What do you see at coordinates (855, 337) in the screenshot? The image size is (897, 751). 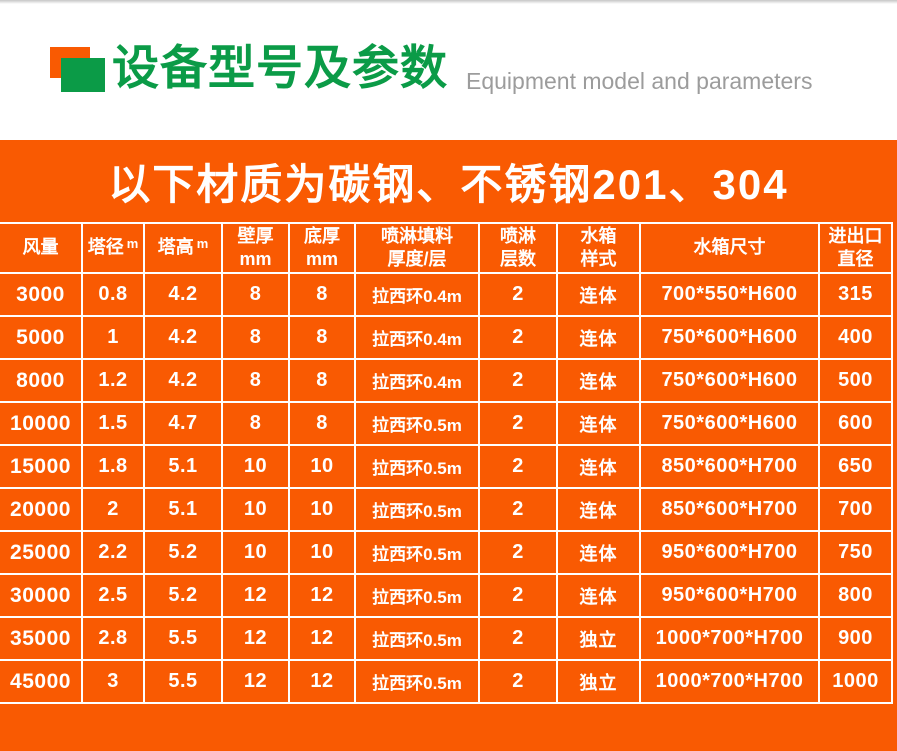 I see `table-cell: 400` at bounding box center [855, 337].